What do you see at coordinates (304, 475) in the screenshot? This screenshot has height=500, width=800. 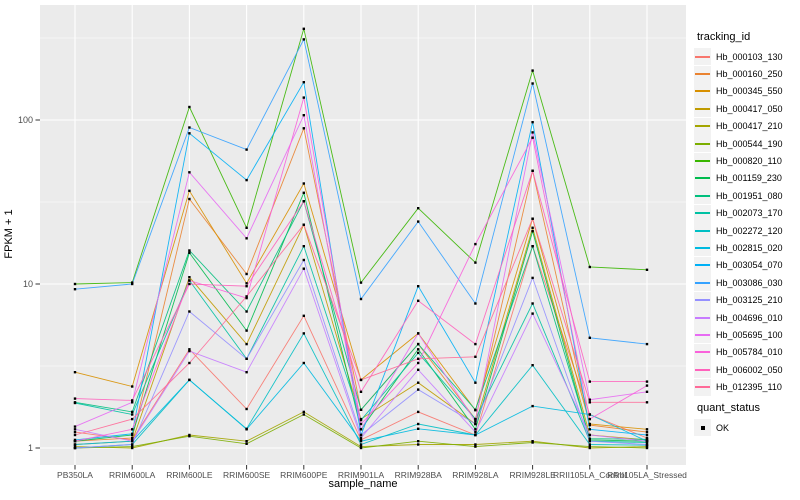 I see `x-tick-label: RRIM600PE` at bounding box center [304, 475].